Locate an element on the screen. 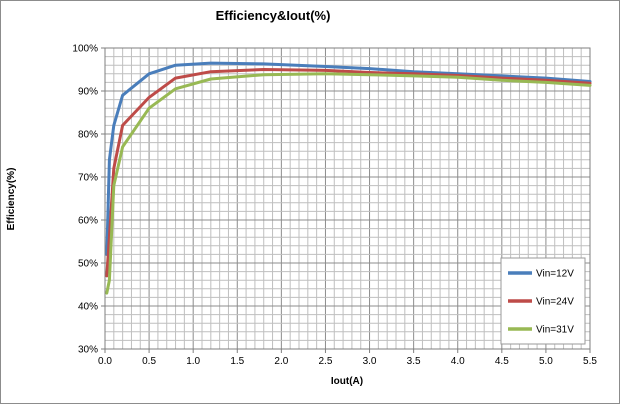 The image size is (620, 405). y-tick-label: 40% is located at coordinates (88, 307).